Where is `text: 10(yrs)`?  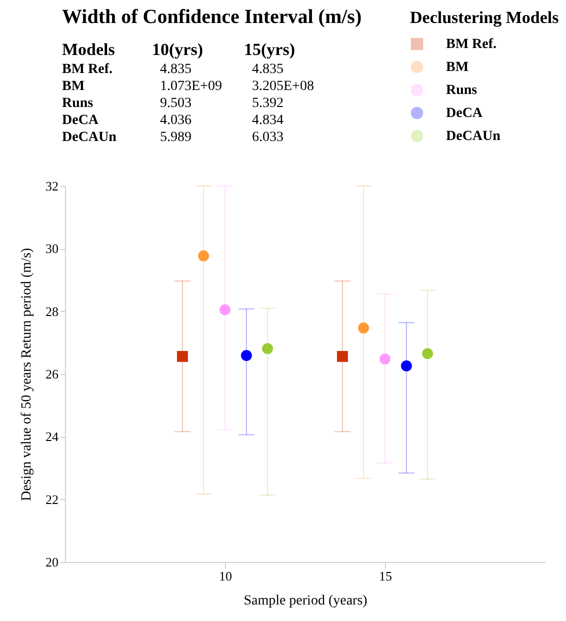 text: 10(yrs) is located at coordinates (178, 50).